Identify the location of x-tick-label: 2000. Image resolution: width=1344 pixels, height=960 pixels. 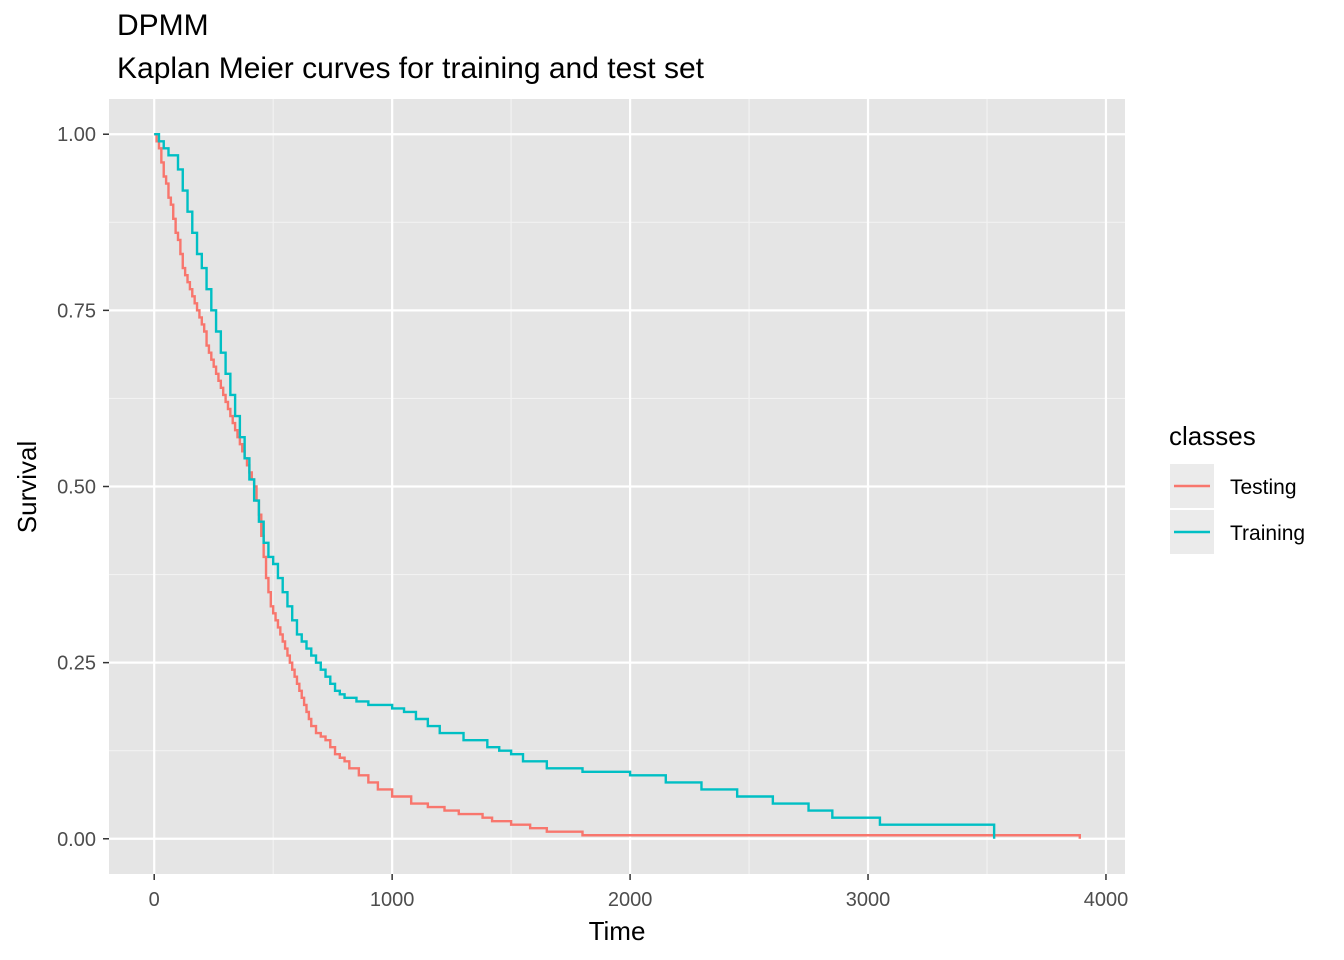
(630, 900).